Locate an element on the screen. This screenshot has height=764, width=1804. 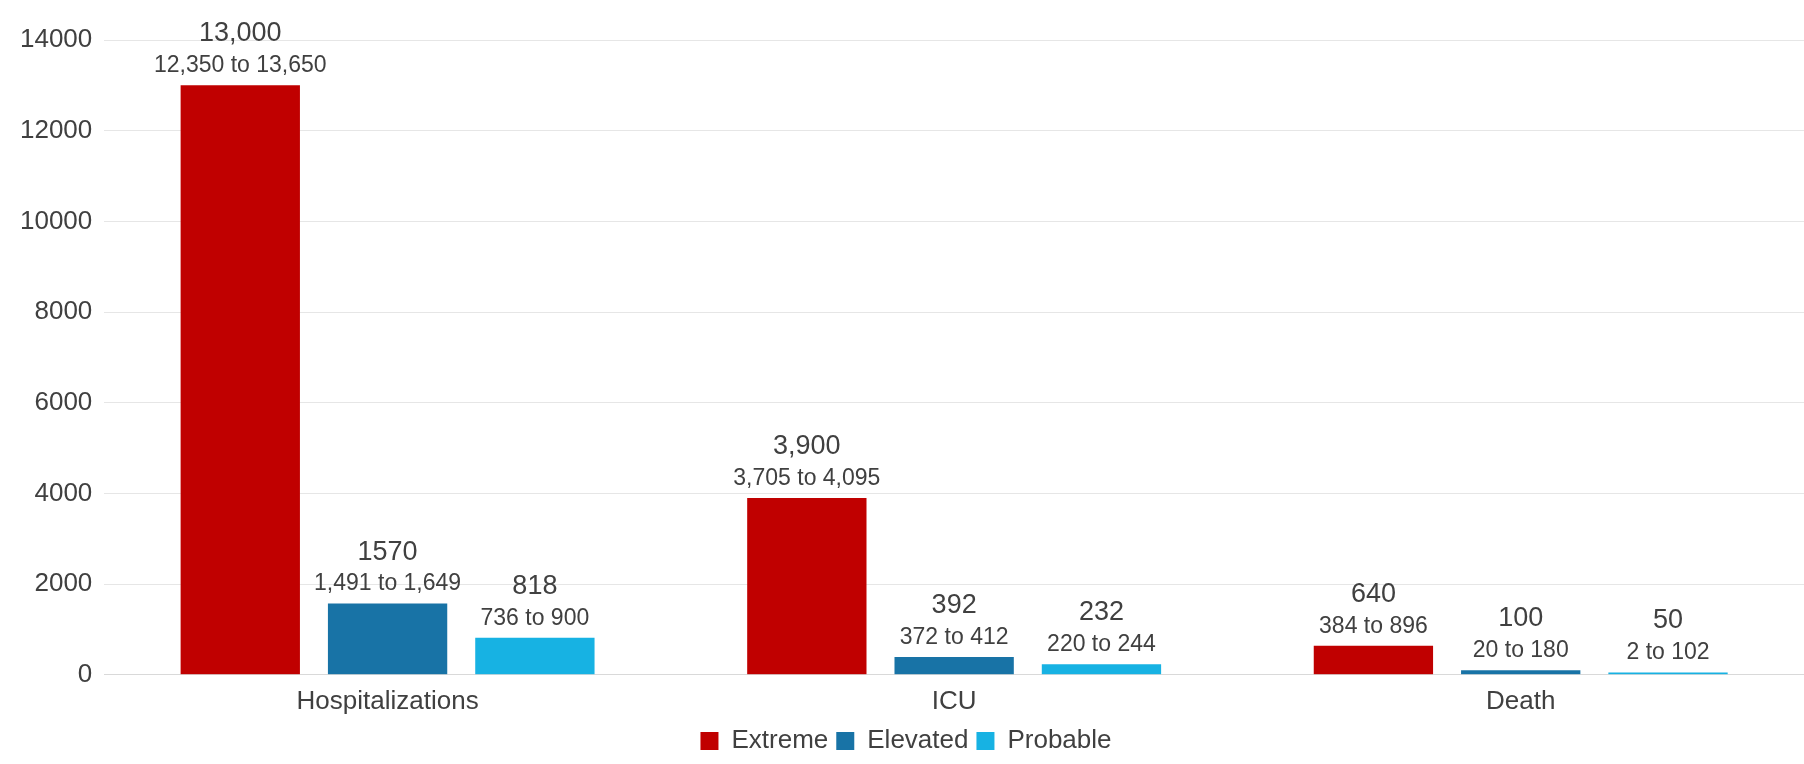
data-label: 100 20 to 180 is located at coordinates (1520, 632).